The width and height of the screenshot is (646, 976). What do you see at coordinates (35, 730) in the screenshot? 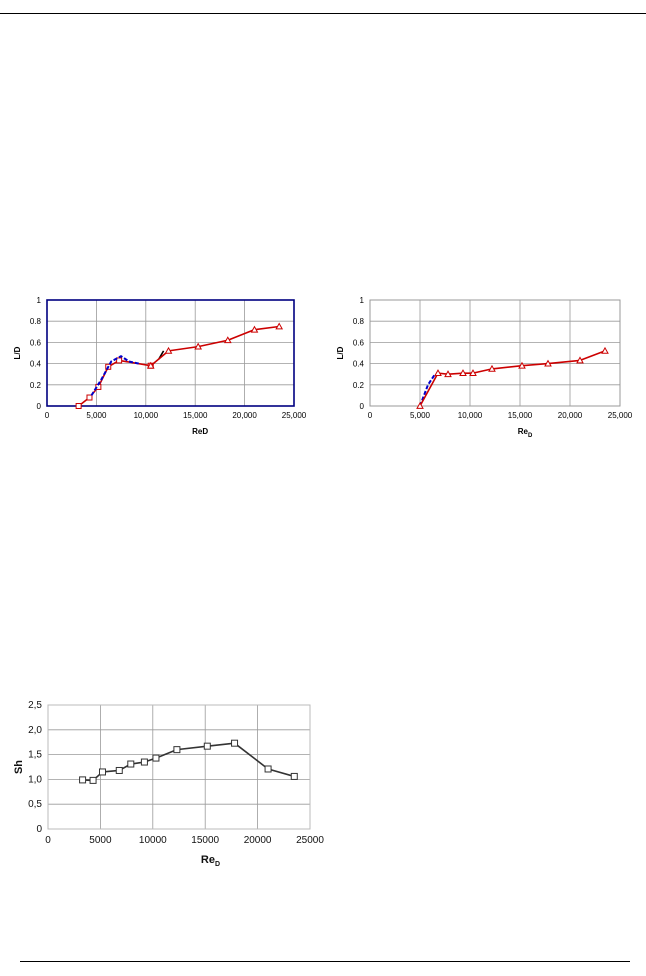
I see `y-tick-label: 2,0` at bounding box center [35, 730].